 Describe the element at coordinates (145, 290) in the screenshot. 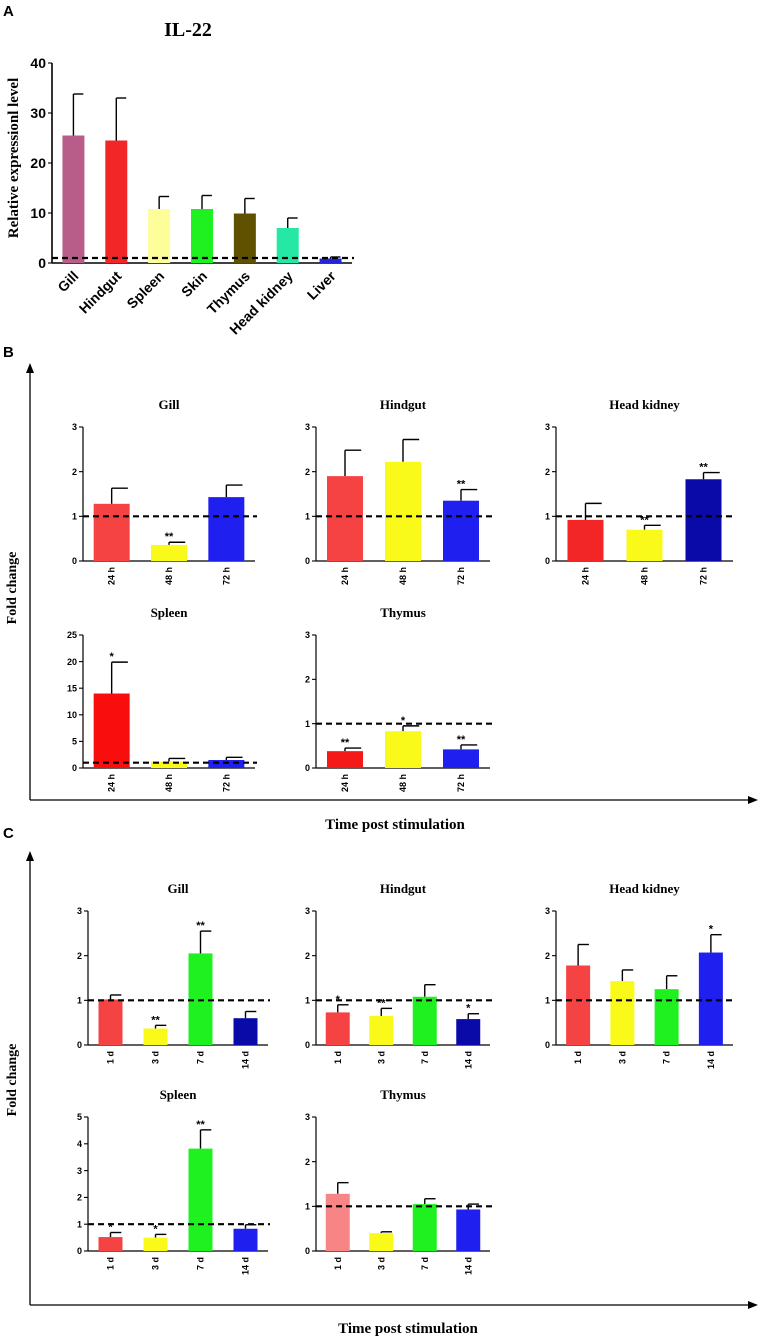

I see `category-label: Spleen` at that location.